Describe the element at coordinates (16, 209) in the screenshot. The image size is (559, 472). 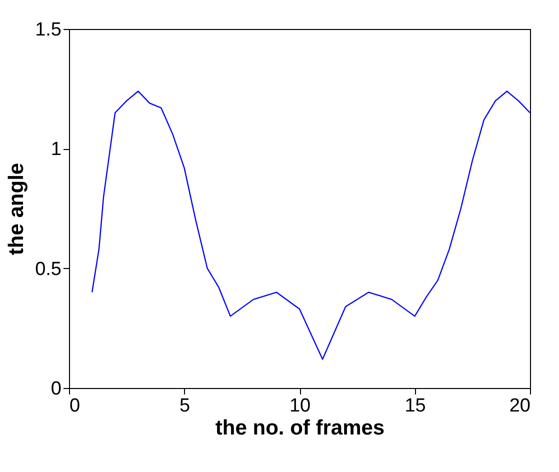
I see `y-axis-title: the angle` at that location.